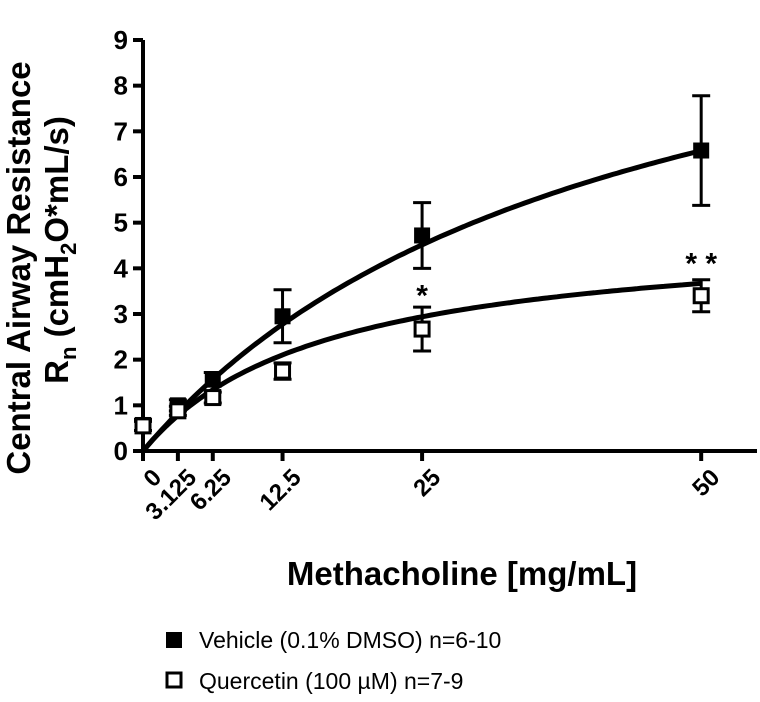  I want to click on annotations: * * *, so click(566, 279).